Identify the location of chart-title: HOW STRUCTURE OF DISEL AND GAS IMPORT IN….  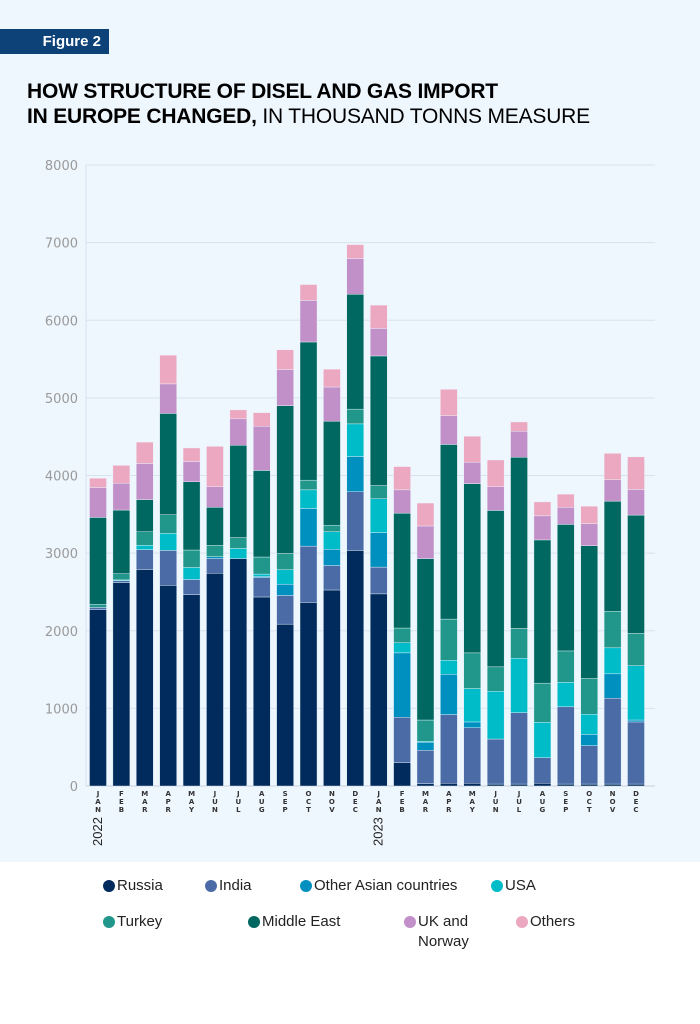
(308, 104).